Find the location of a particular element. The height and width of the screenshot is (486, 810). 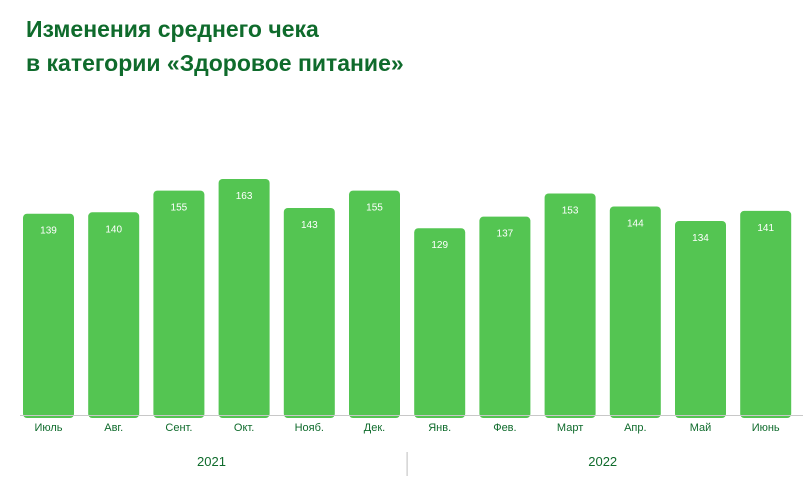

x-tick-label-6: Дек. is located at coordinates (374, 428).